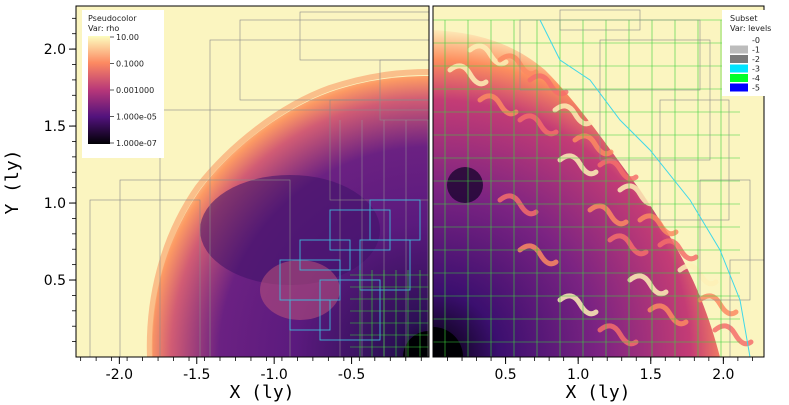 This screenshot has height=405, width=789. What do you see at coordinates (756, 40) in the screenshot?
I see `subset-entry-label: -0` at bounding box center [756, 40].